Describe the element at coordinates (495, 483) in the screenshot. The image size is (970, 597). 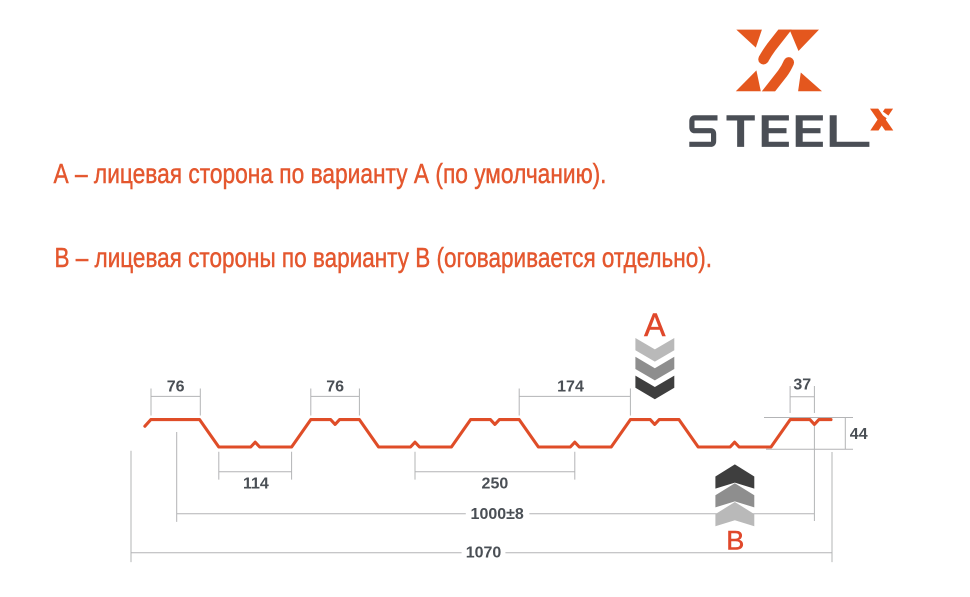
I see `svg-text: 250` at that location.